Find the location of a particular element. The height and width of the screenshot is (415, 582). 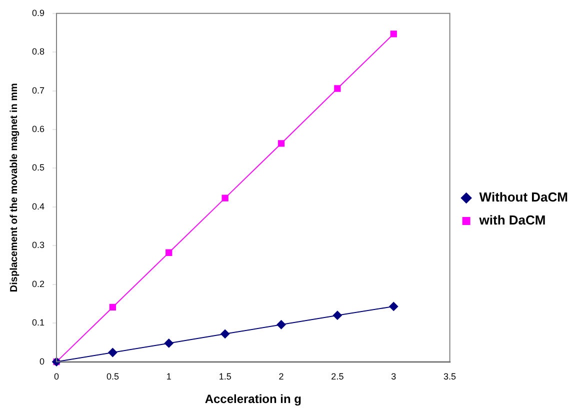

legend-label: with DaCM is located at coordinates (512, 220).